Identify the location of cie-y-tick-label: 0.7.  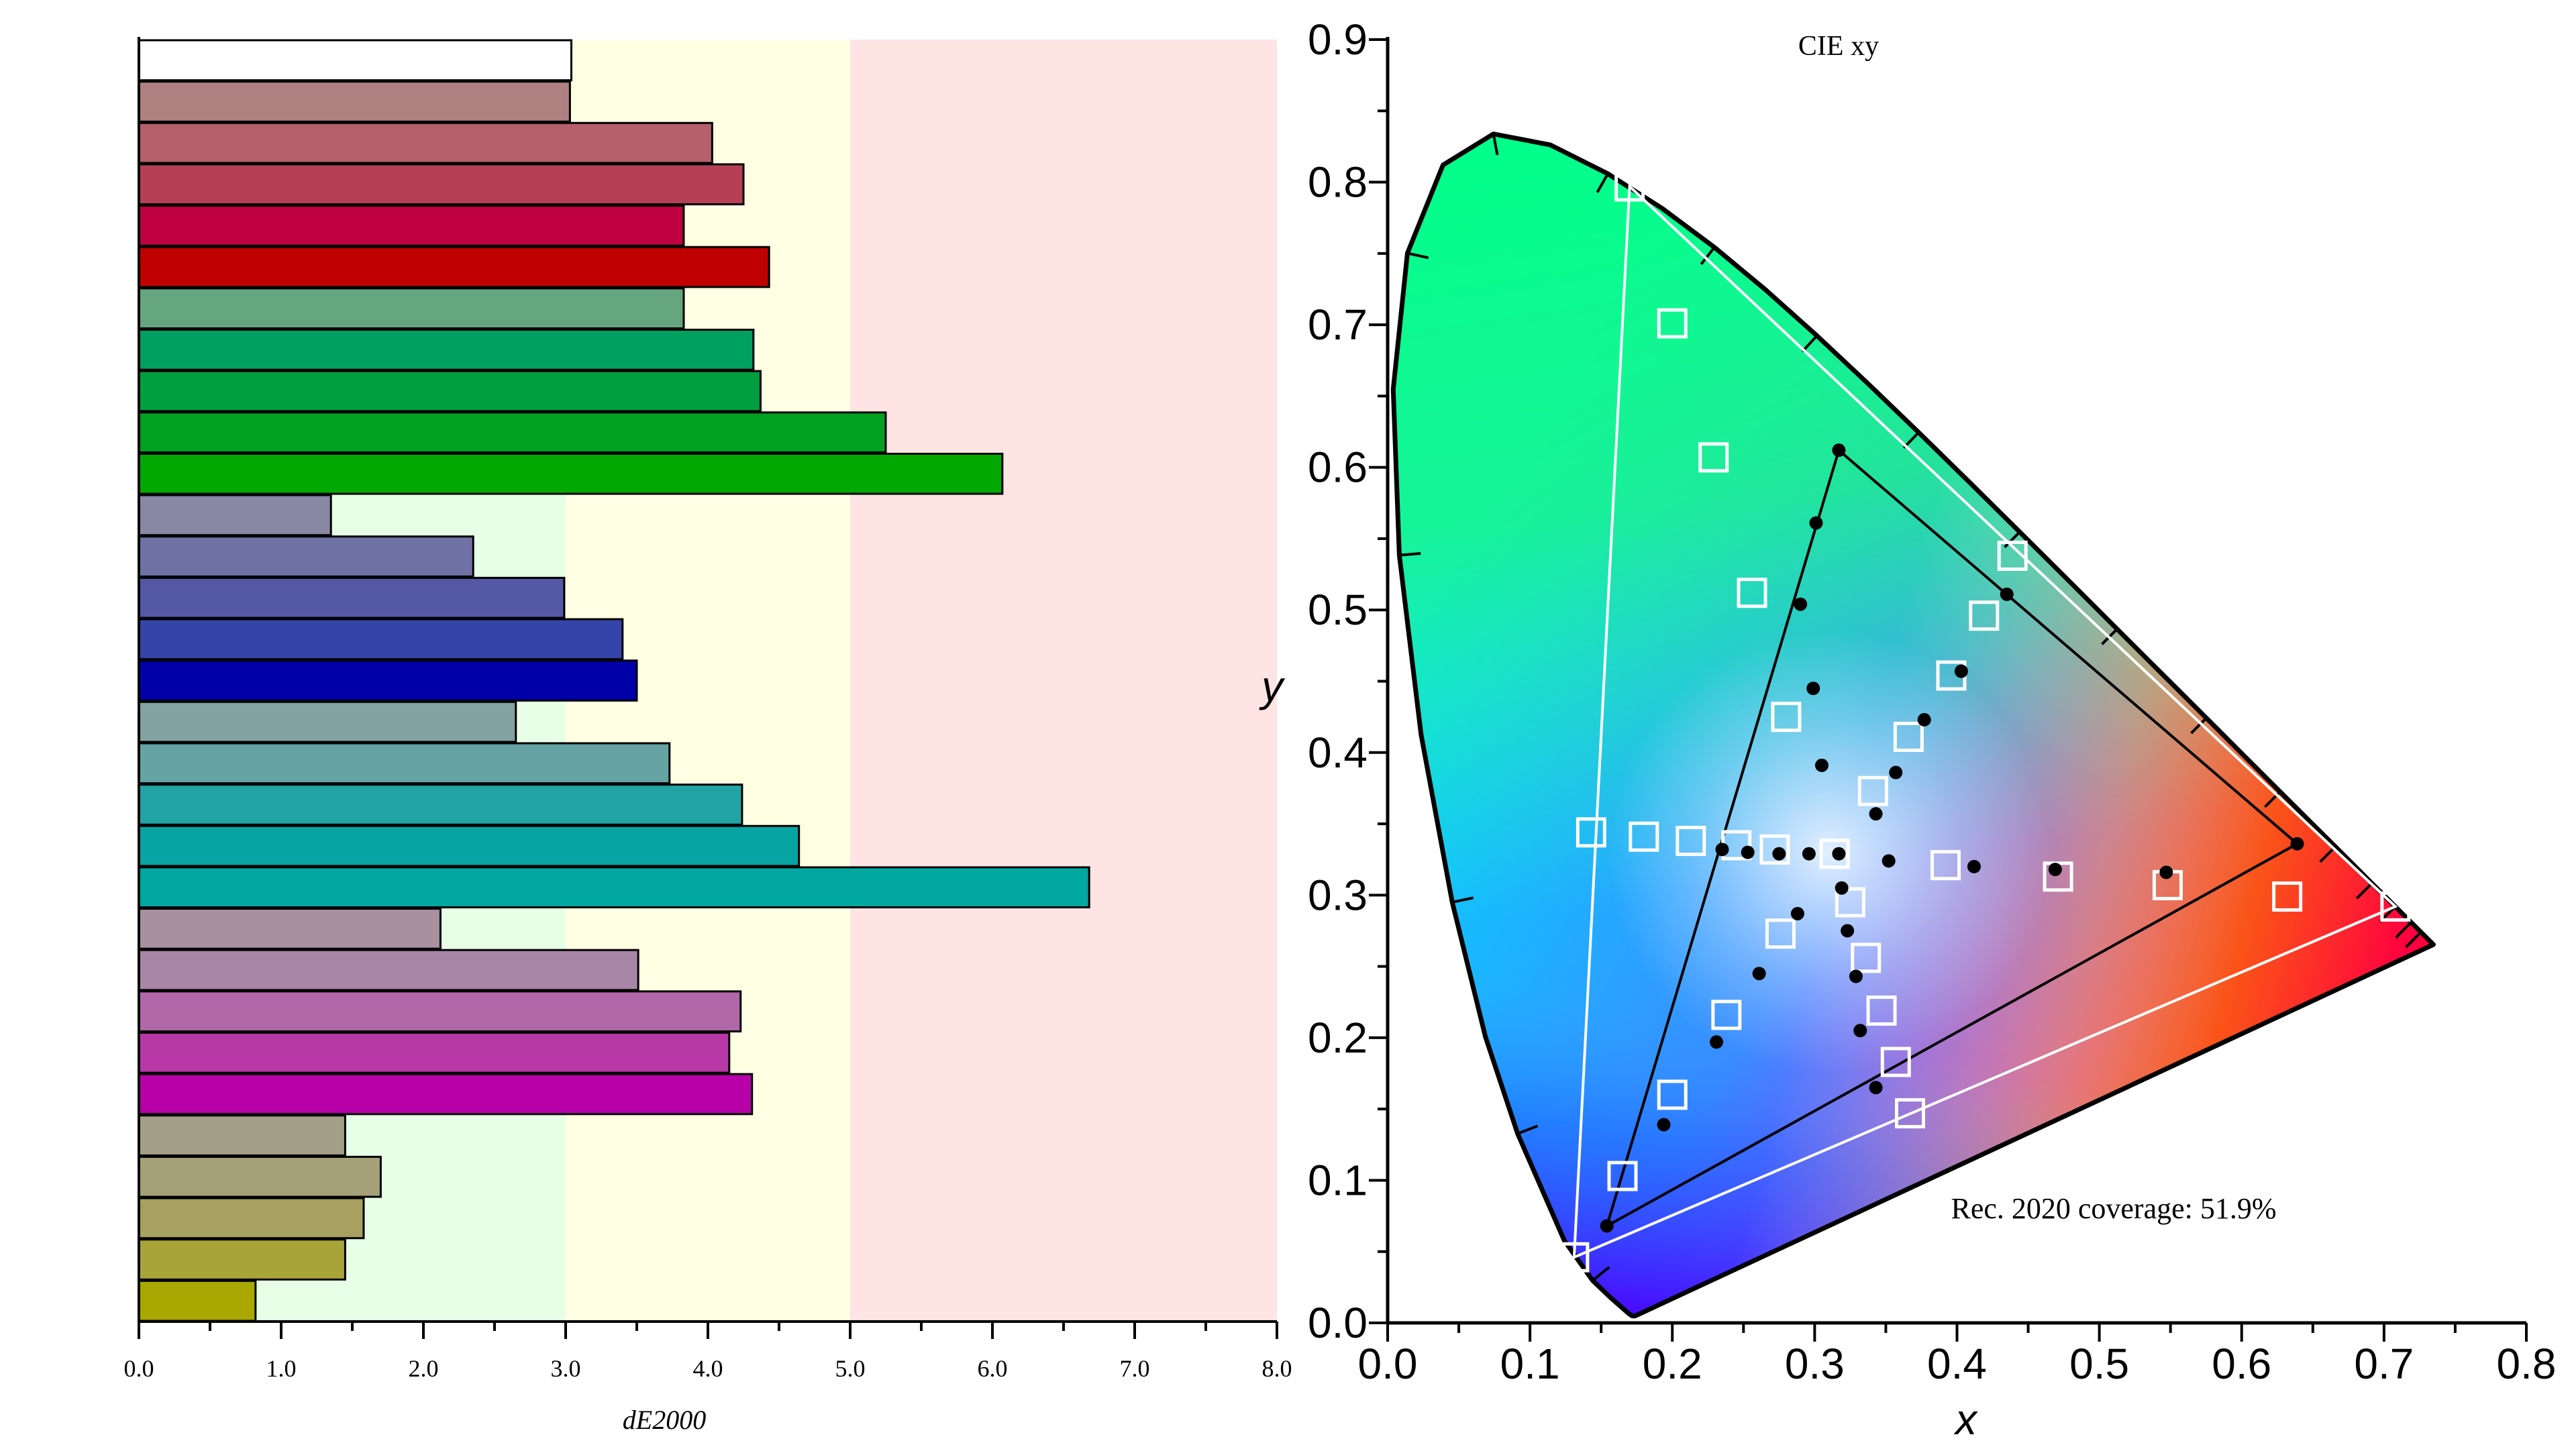
(1338, 325).